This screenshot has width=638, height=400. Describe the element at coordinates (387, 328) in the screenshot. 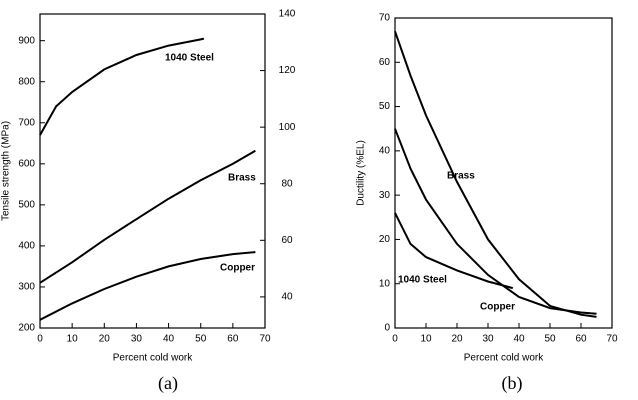

I see `y-tick-label: 0` at that location.